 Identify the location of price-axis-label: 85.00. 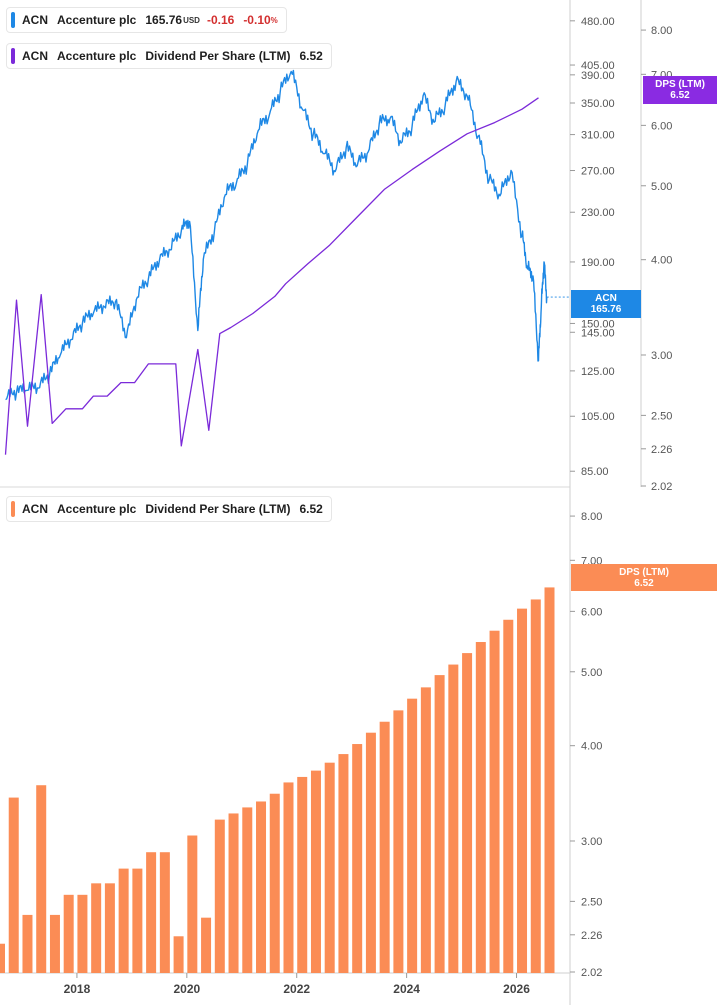
(595, 472).